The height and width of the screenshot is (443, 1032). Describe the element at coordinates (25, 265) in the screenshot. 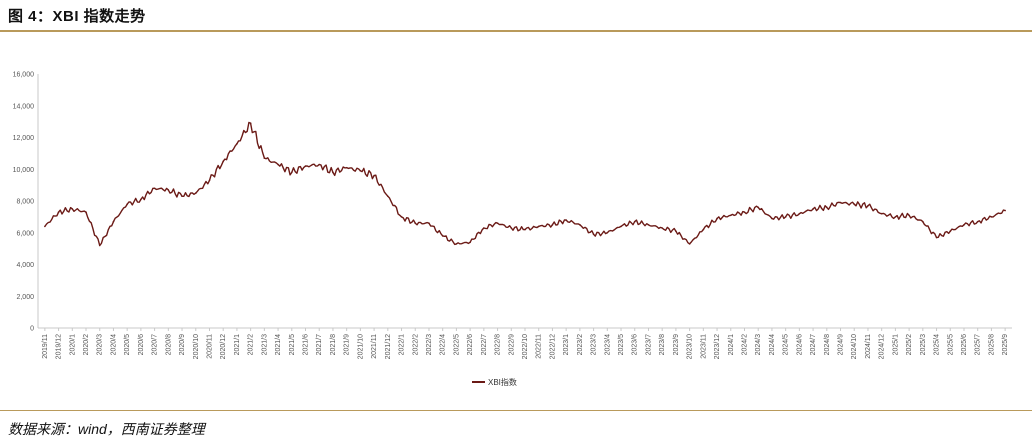

I see `y-tick-label: 4,000` at that location.